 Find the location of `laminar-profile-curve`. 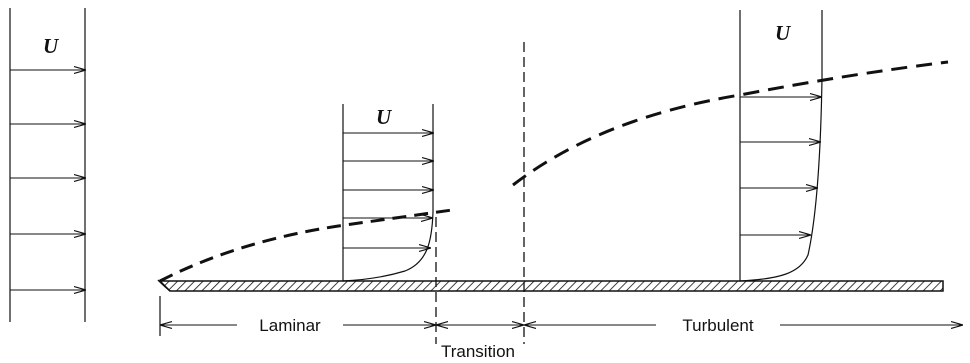

laminar-profile-curve is located at coordinates (388, 246).